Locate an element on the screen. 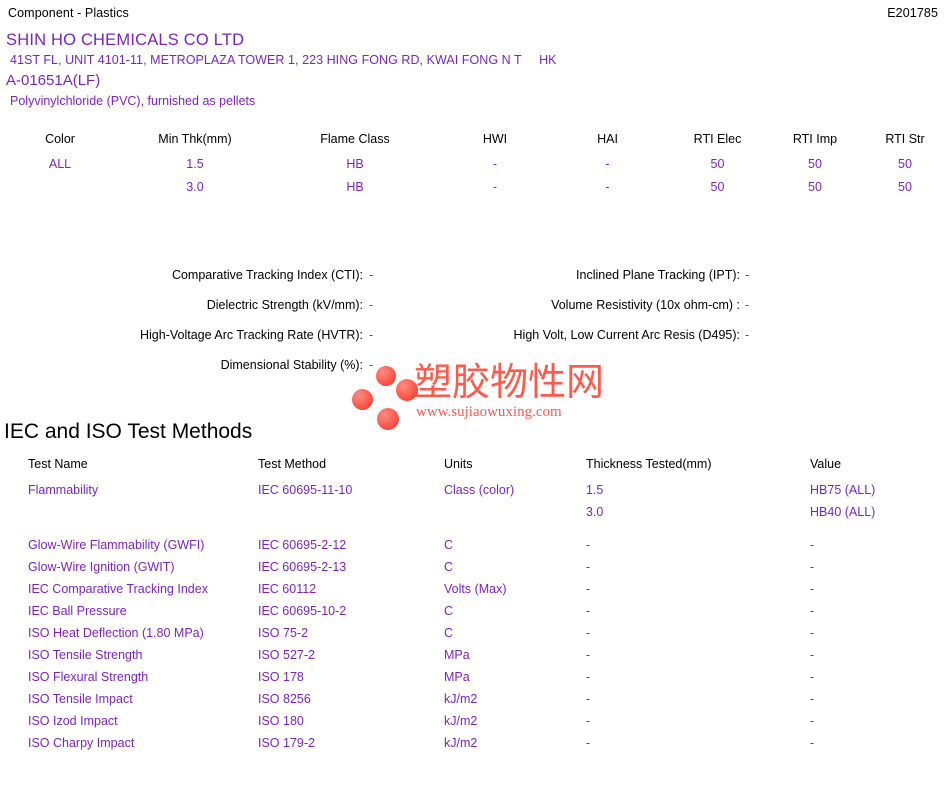 The image size is (950, 800). ratings-col-hai: HAI is located at coordinates (607, 139).